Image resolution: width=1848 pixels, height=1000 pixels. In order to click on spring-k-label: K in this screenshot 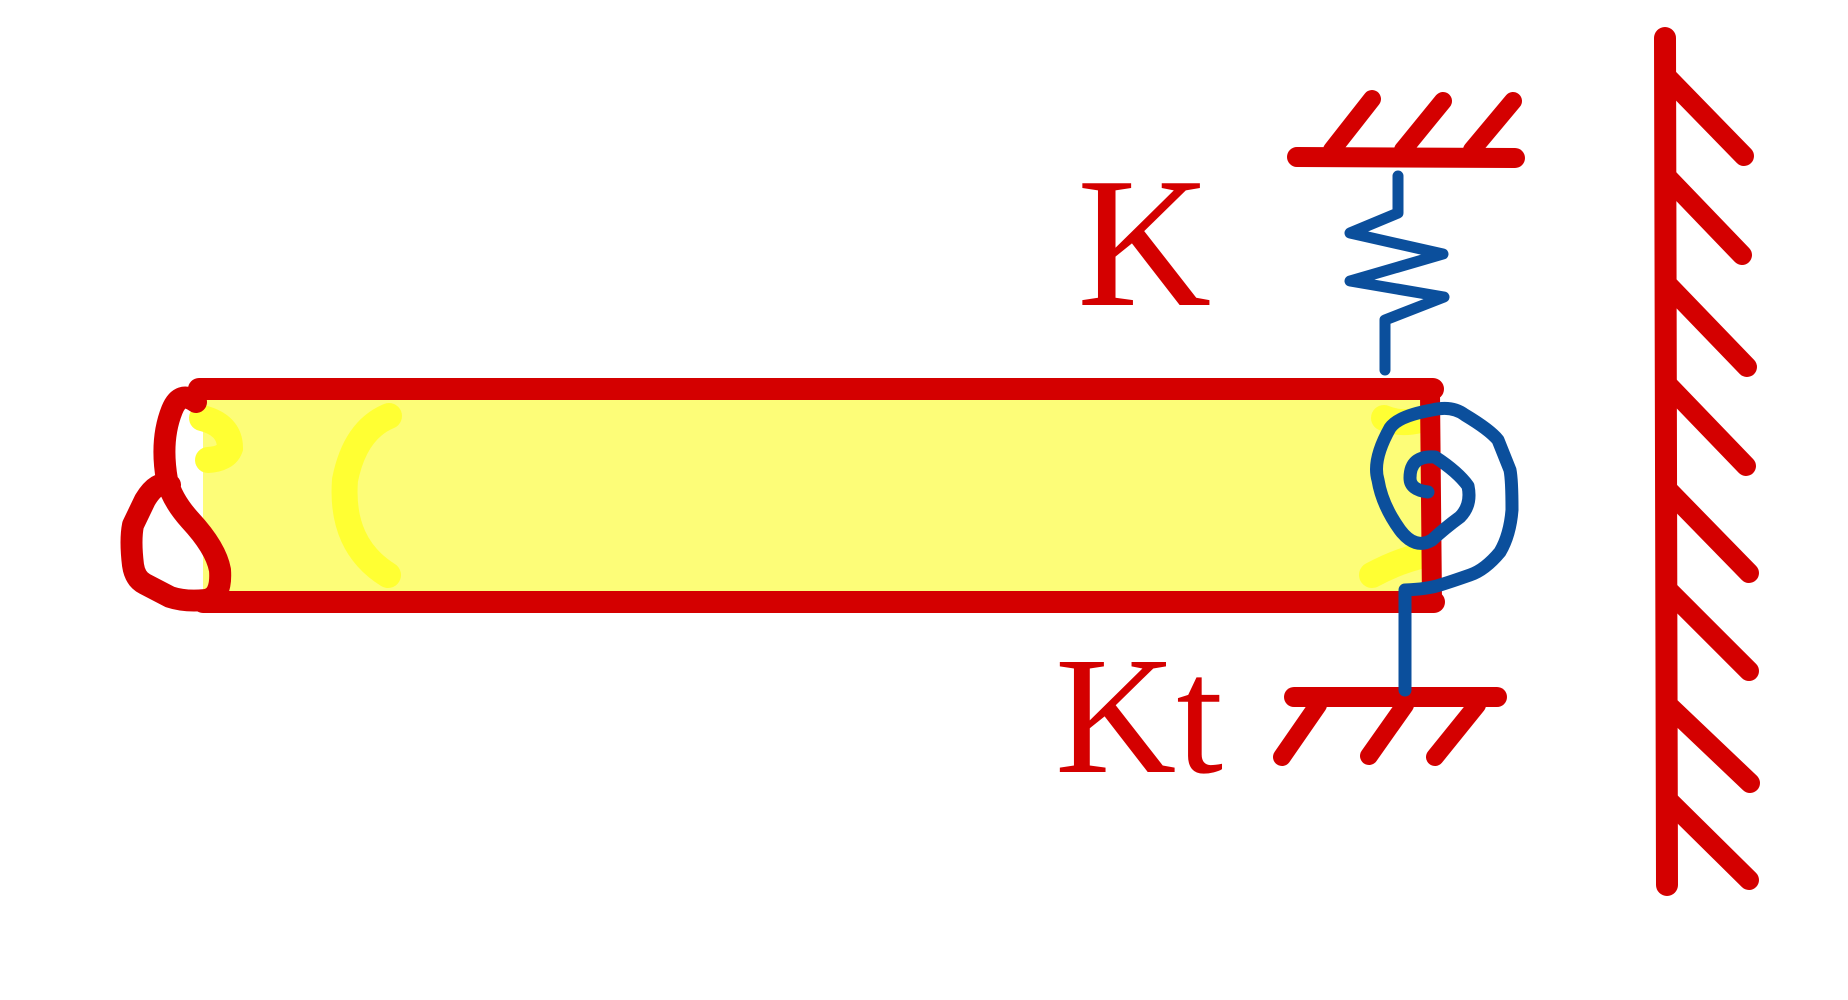, I will do `click(1144, 243)`.